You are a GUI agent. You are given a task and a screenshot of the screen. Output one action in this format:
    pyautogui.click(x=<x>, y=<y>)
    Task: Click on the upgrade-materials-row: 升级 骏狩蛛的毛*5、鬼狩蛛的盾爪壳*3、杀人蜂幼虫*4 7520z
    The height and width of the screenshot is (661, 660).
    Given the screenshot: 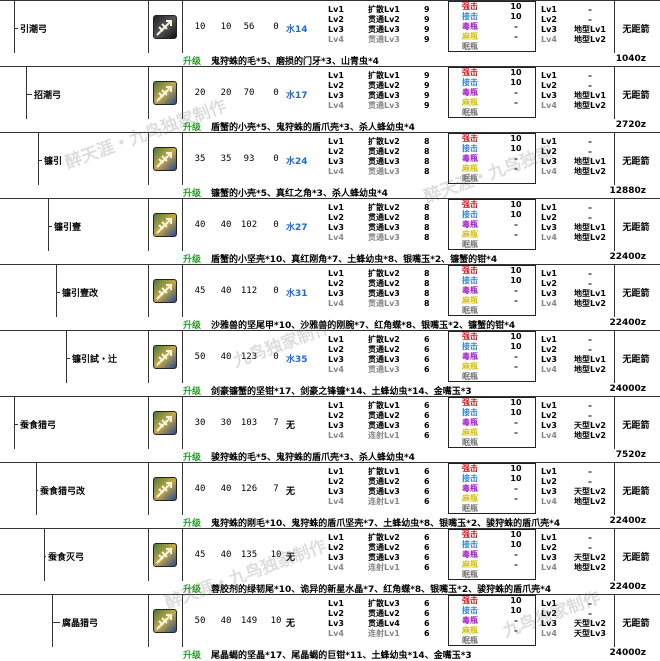 What is the action you would take?
    pyautogui.click(x=330, y=456)
    